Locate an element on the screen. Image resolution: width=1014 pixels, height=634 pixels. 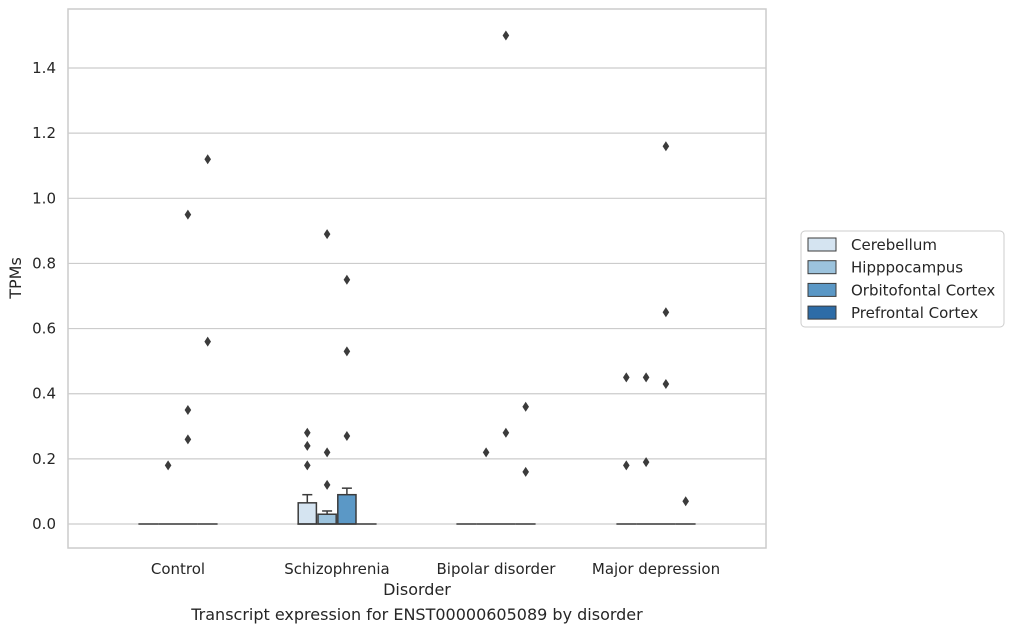
y-tick-label: 0.0 is located at coordinates (44, 524).